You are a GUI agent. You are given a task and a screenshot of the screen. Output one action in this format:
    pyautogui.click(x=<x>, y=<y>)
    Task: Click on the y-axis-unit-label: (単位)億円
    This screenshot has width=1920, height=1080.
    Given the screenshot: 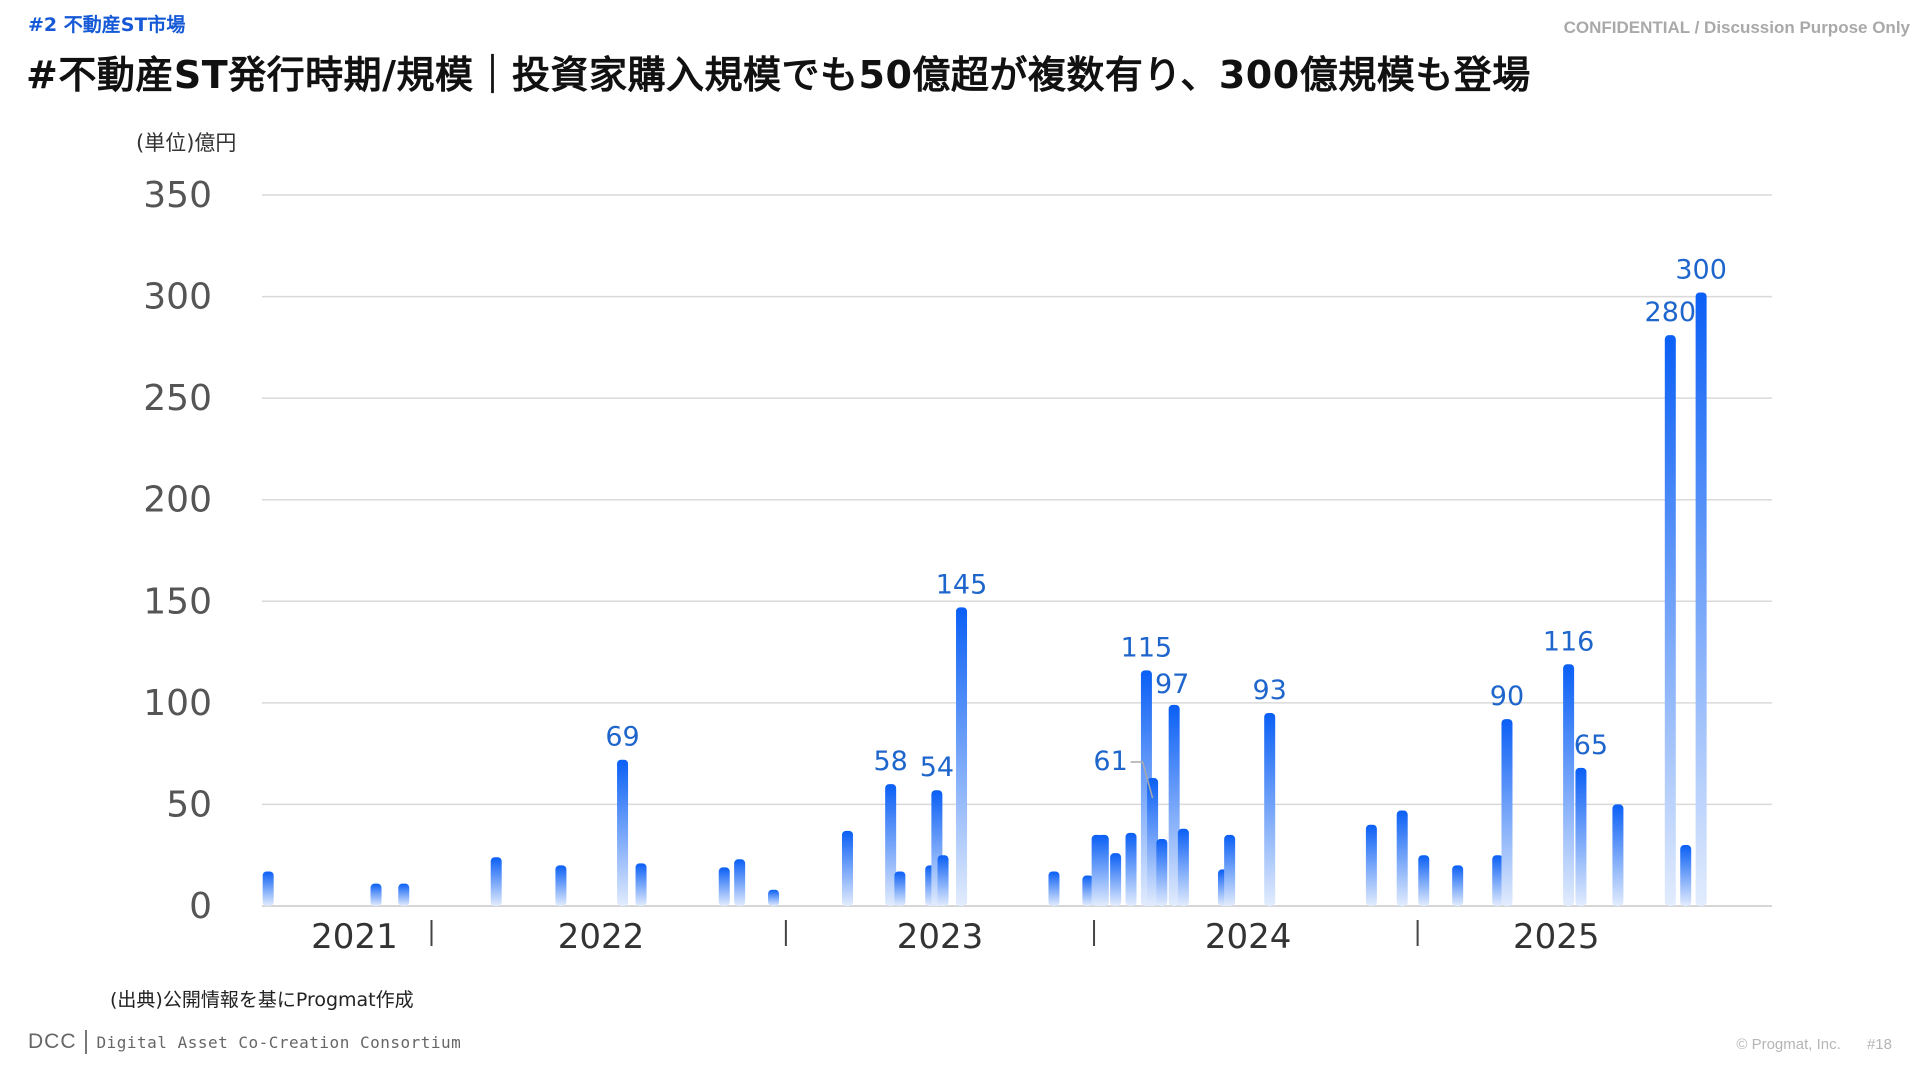 What is the action you would take?
    pyautogui.click(x=186, y=143)
    